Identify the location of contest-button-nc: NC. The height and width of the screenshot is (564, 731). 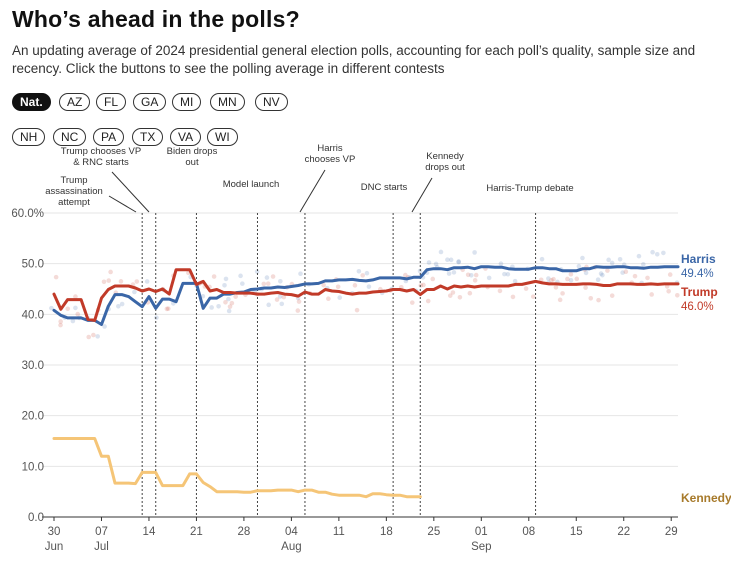
(70, 137).